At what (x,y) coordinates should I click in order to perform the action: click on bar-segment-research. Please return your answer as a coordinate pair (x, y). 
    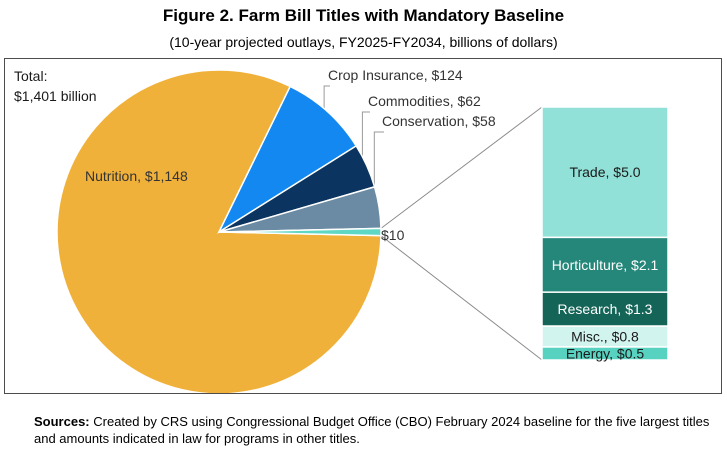
    Looking at the image, I should click on (605, 309).